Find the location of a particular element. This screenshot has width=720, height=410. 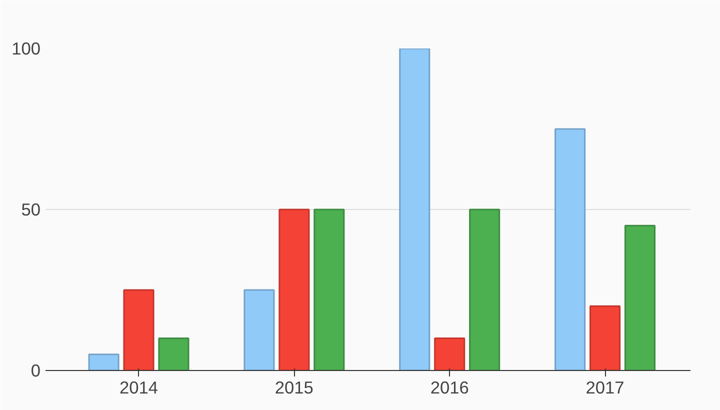

y-tick-label: 50 is located at coordinates (31, 210).